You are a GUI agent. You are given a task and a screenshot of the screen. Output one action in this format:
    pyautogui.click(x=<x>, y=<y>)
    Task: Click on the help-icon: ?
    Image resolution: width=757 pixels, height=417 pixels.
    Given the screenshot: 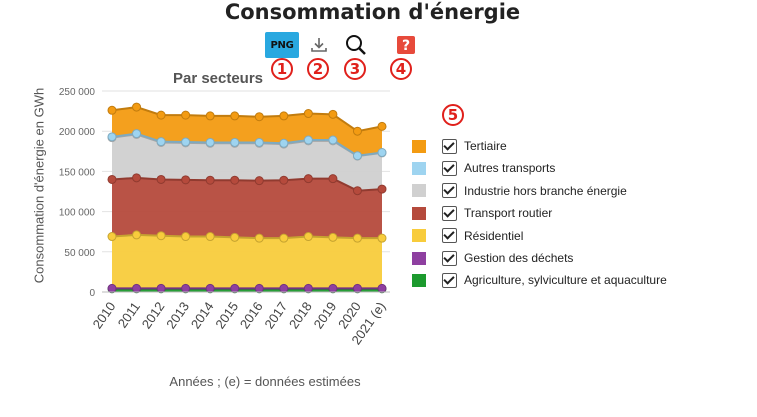 What is the action you would take?
    pyautogui.click(x=406, y=45)
    